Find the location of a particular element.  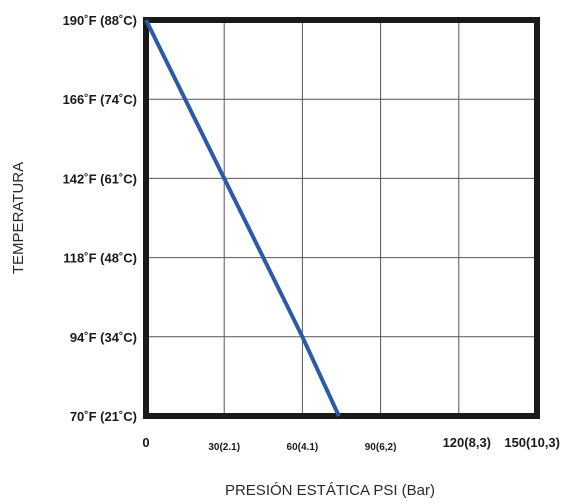

x-tick-label: 30(2.1) is located at coordinates (224, 447).